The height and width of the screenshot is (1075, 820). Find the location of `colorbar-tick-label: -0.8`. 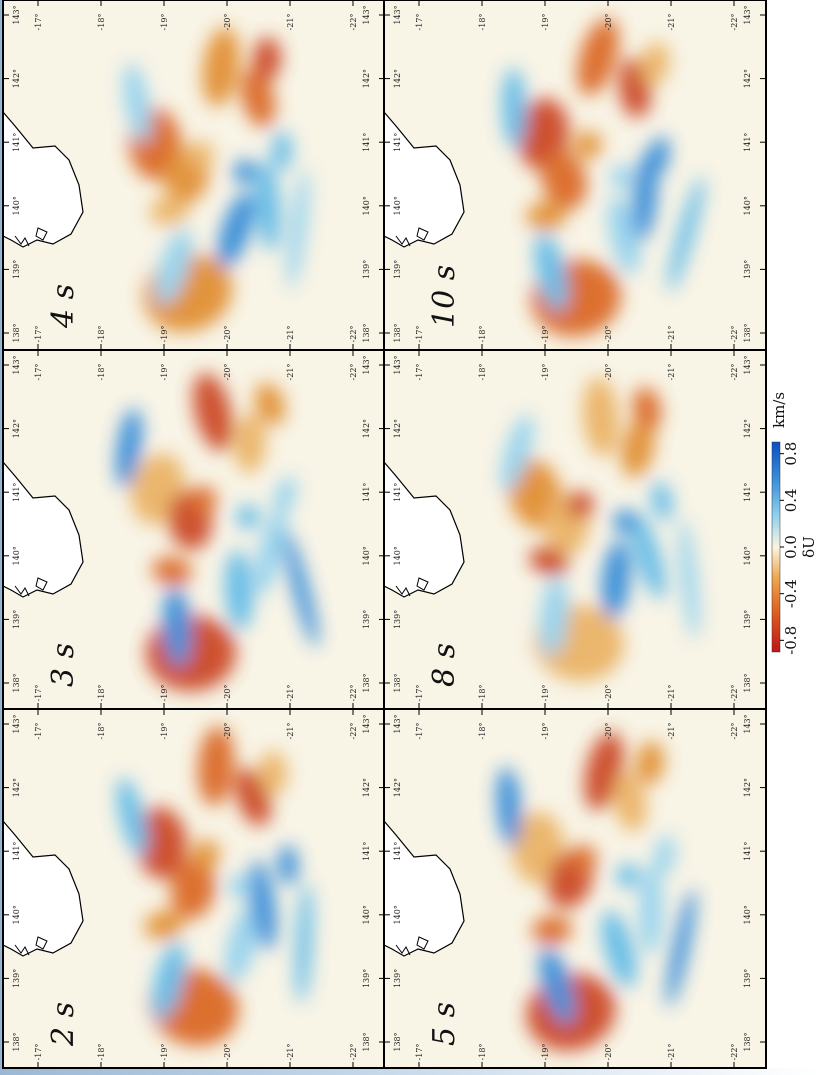

colorbar-tick-label: -0.8 is located at coordinates (791, 640).